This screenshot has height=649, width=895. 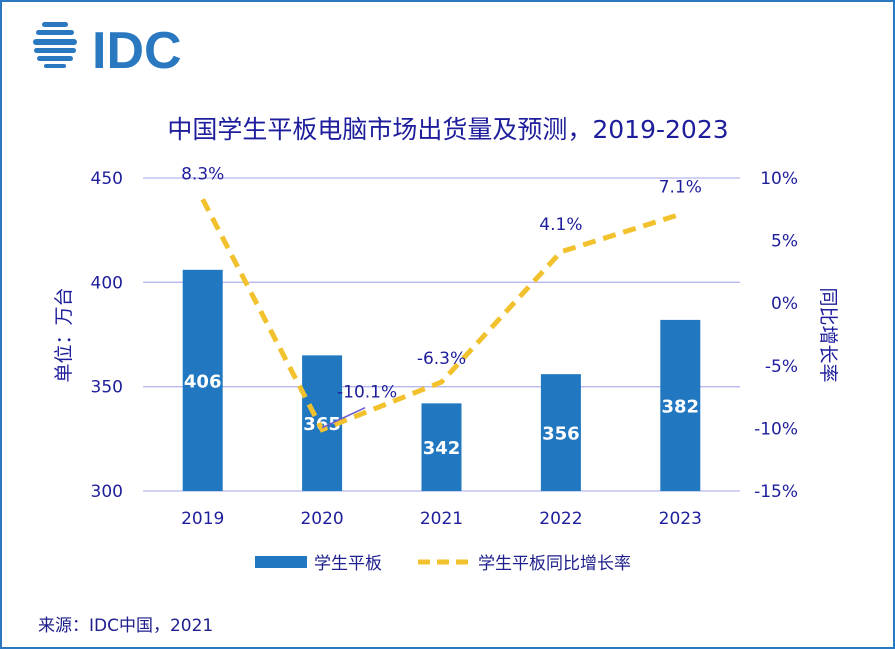 I want to click on bar-2021, so click(x=441, y=447).